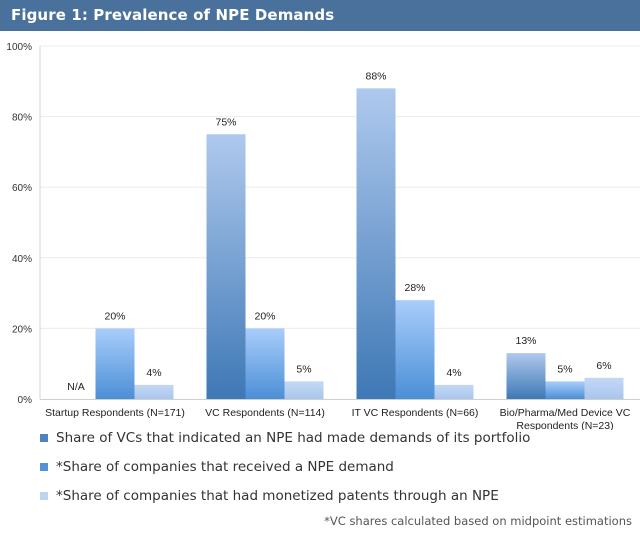 This screenshot has width=640, height=540. I want to click on data-label: N/A, so click(76, 387).